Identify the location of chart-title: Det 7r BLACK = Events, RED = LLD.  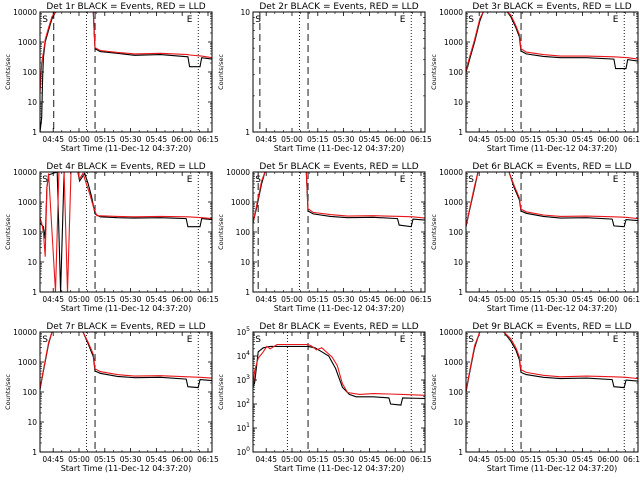
(125, 327).